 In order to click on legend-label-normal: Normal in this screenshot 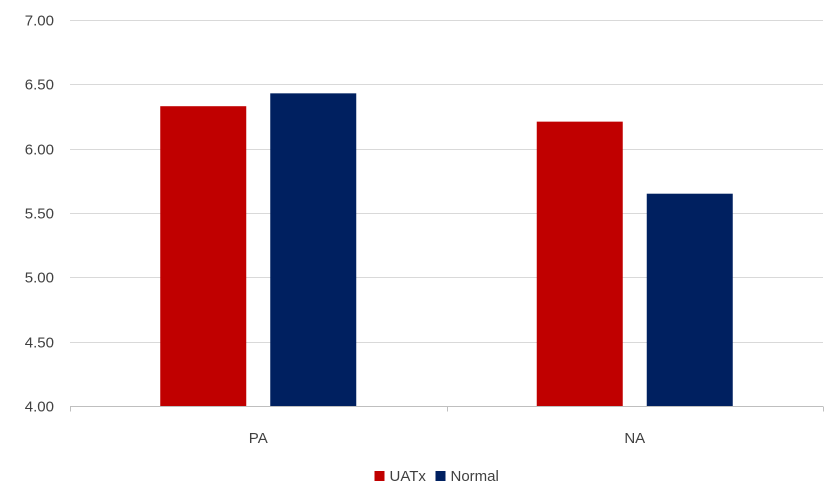, I will do `click(475, 476)`.